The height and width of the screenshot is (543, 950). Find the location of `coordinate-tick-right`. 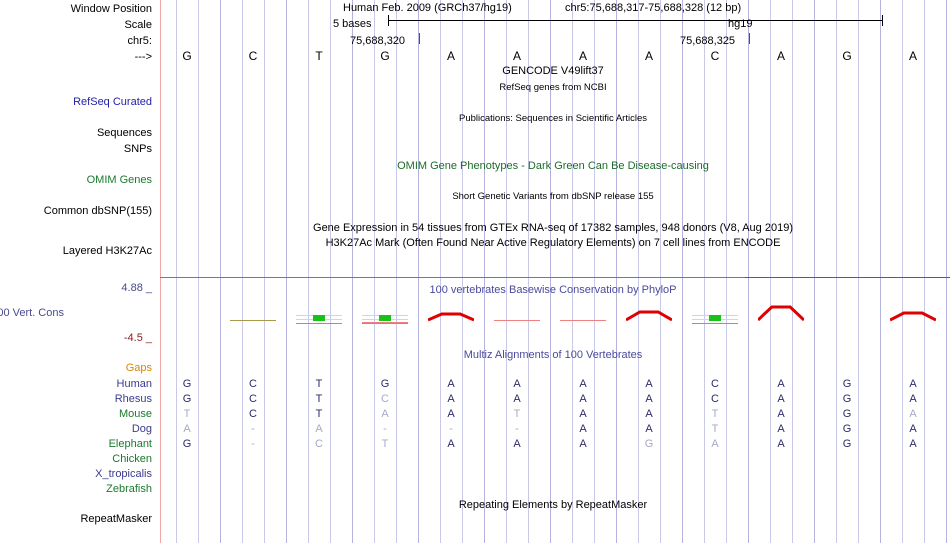

coordinate-tick-right is located at coordinates (749, 38).